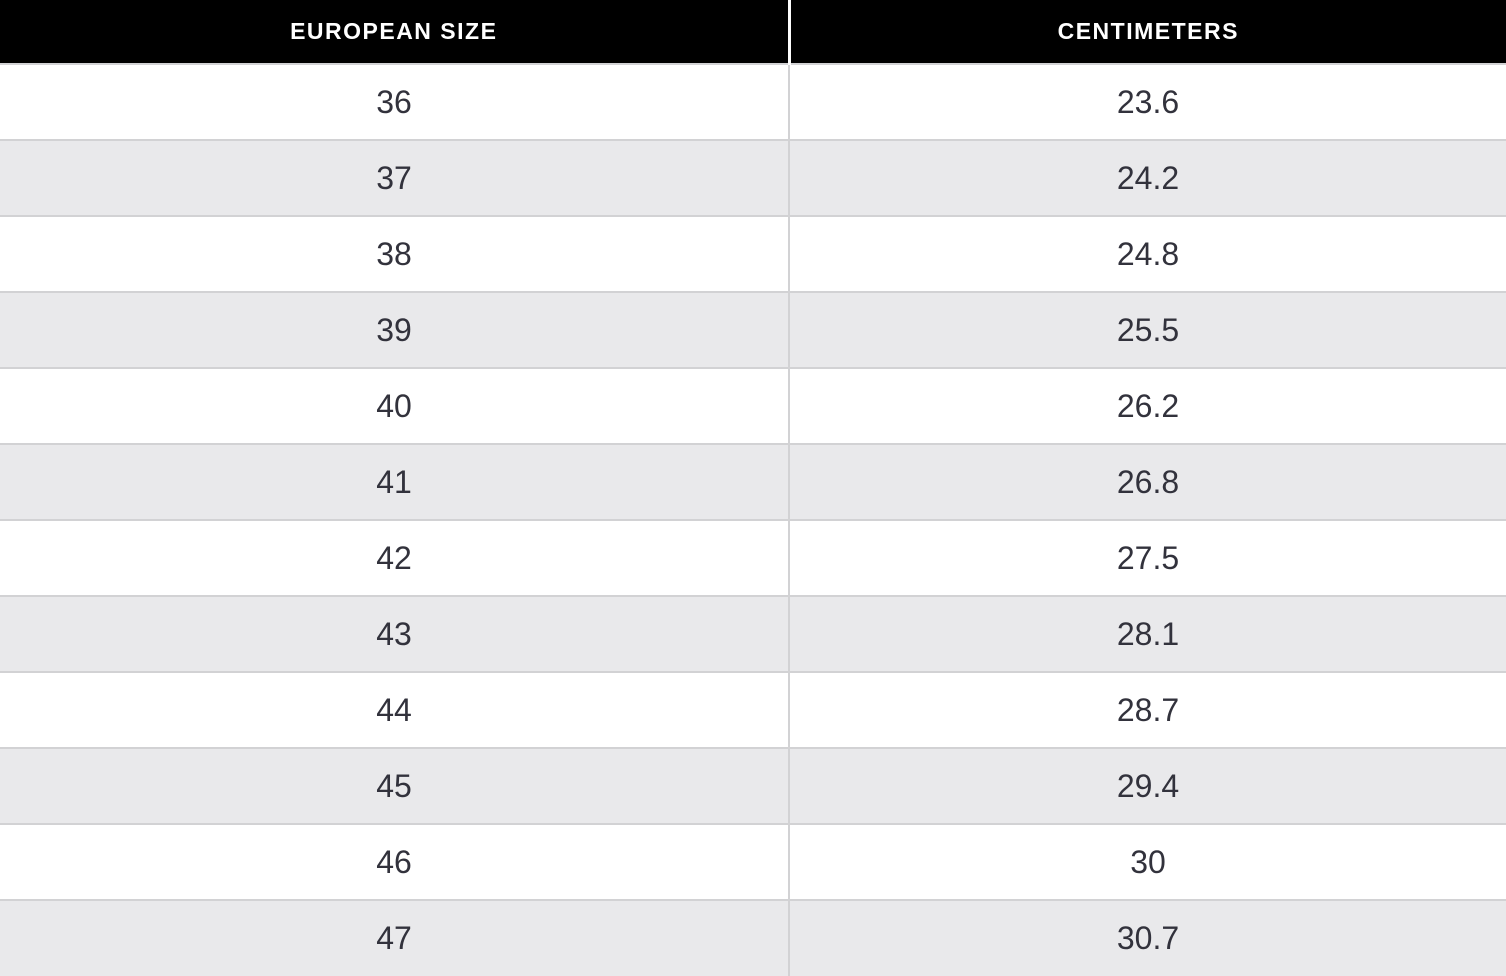  I want to click on centimeters-cell: 29.4, so click(1147, 785).